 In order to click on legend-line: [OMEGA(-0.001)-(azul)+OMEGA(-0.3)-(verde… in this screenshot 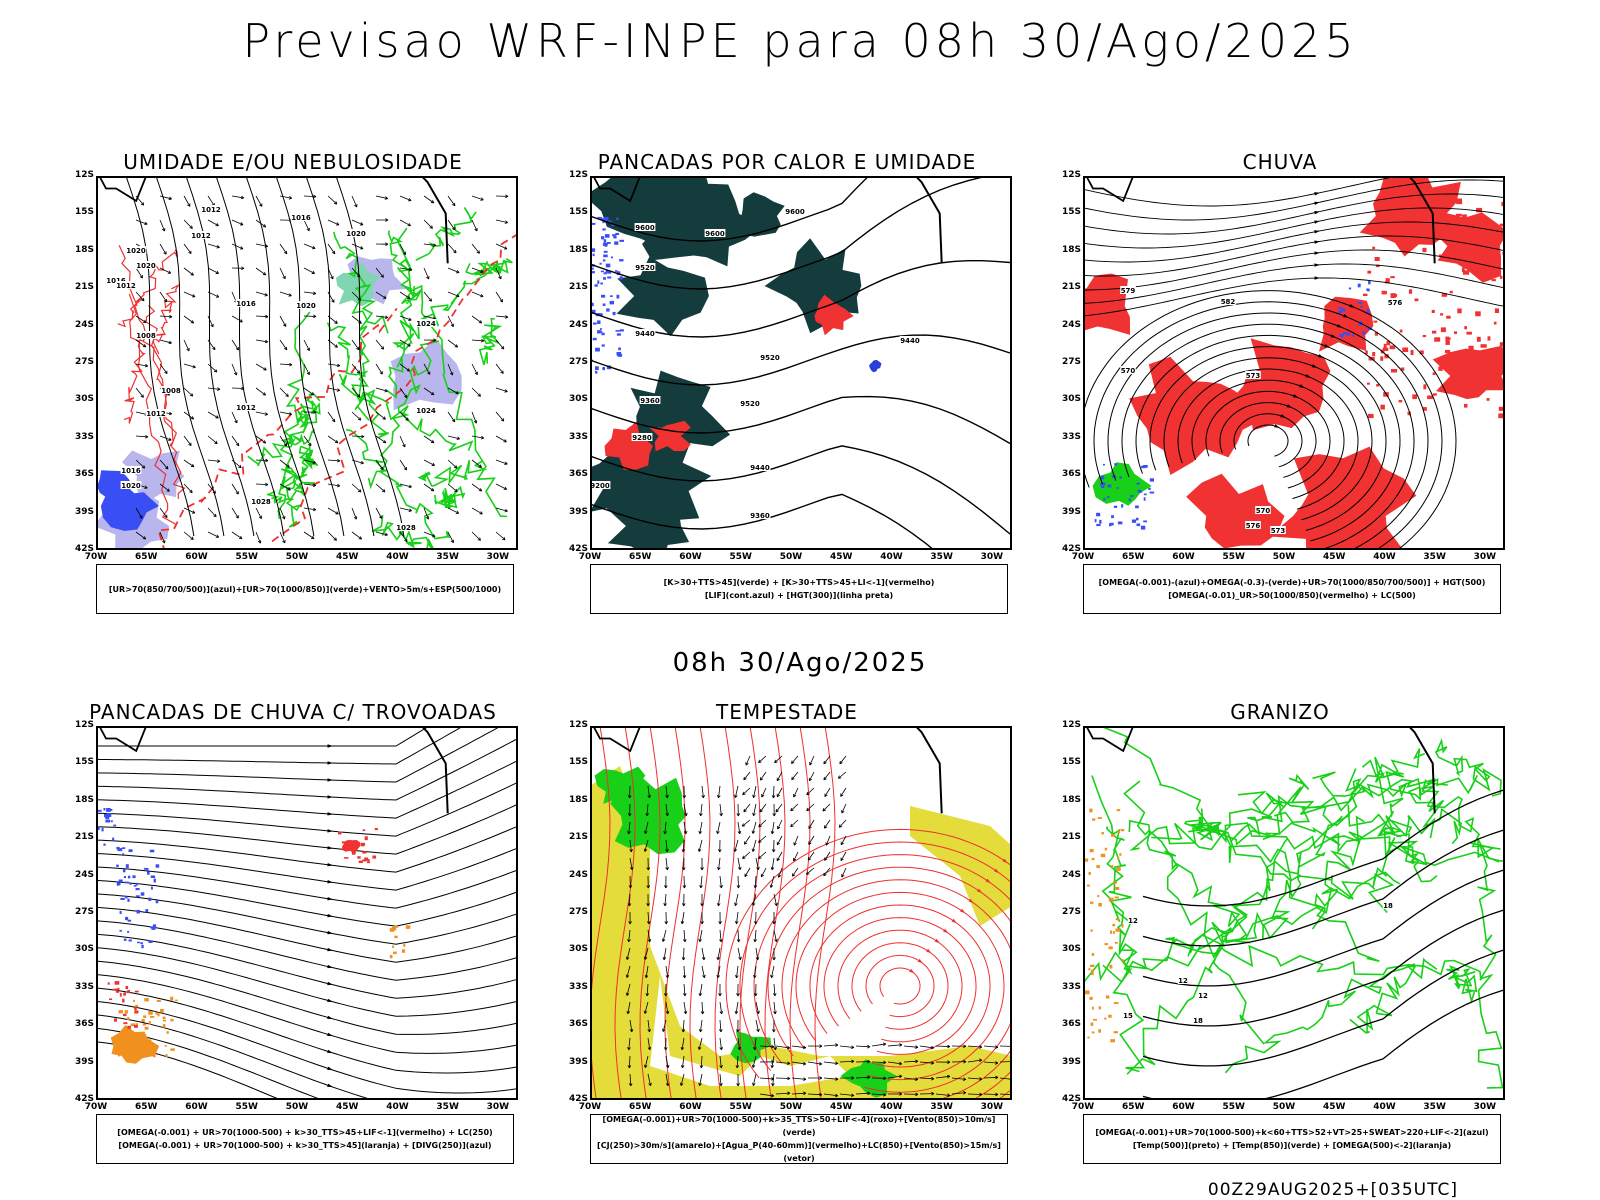, I will do `click(1292, 582)`.